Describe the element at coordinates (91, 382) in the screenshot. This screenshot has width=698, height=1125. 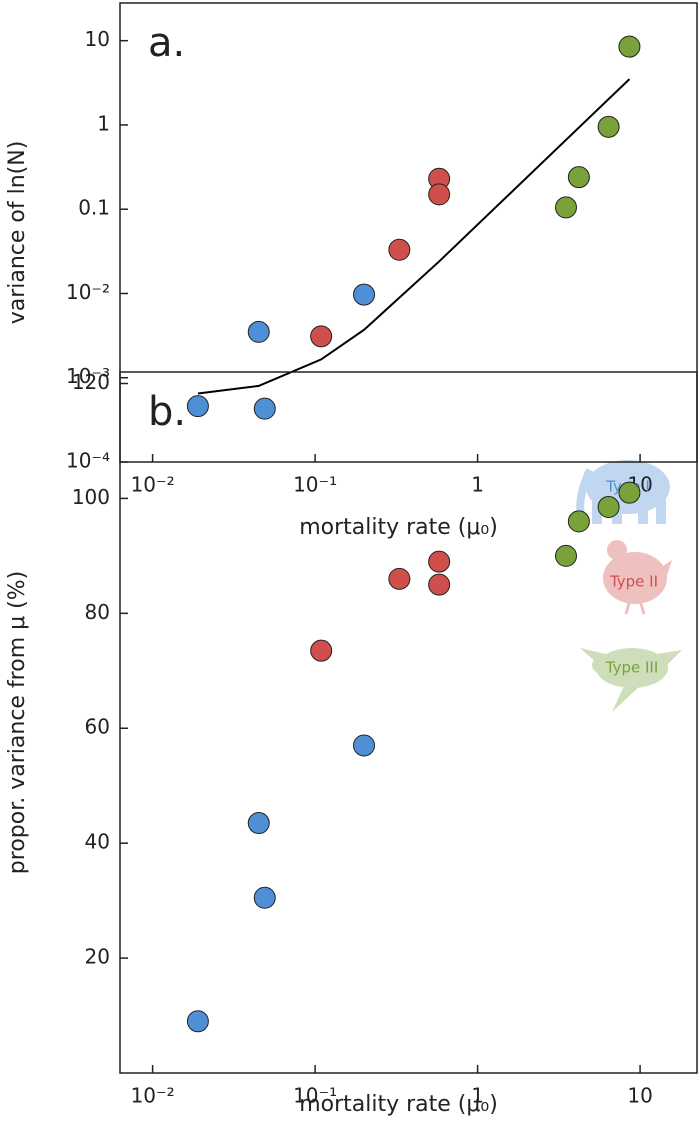
I see `y-tick-label: 120` at that location.